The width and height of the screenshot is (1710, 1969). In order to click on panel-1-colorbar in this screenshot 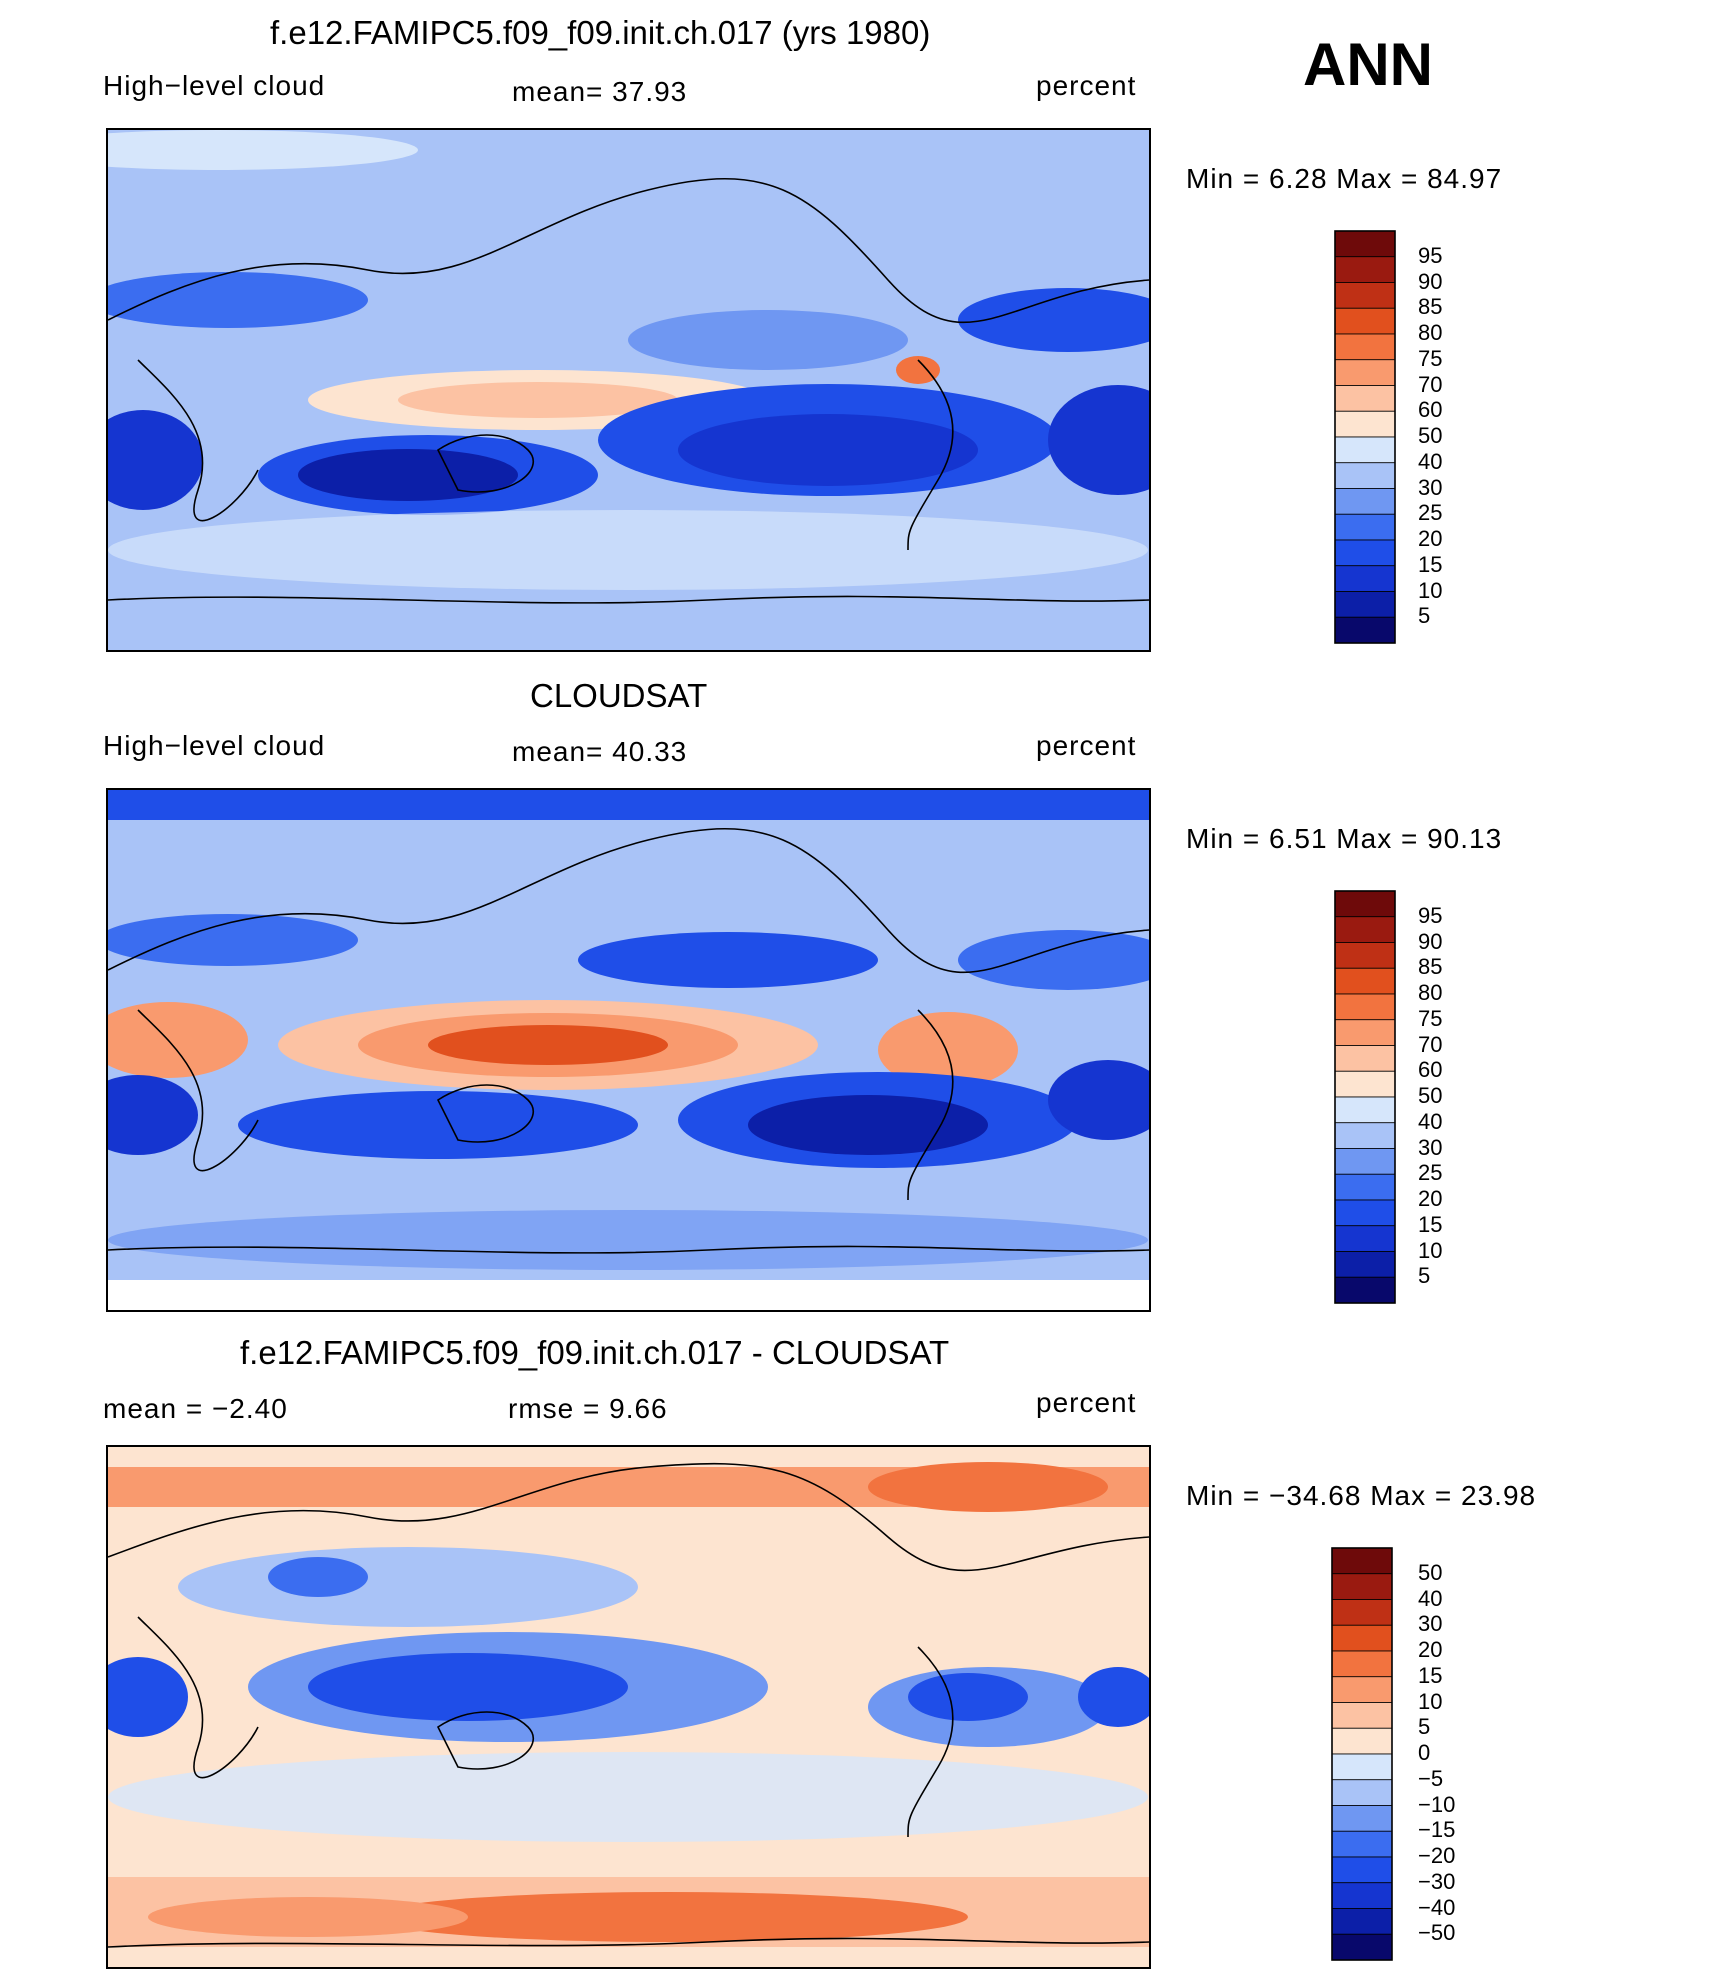, I will do `click(1366, 439)`.